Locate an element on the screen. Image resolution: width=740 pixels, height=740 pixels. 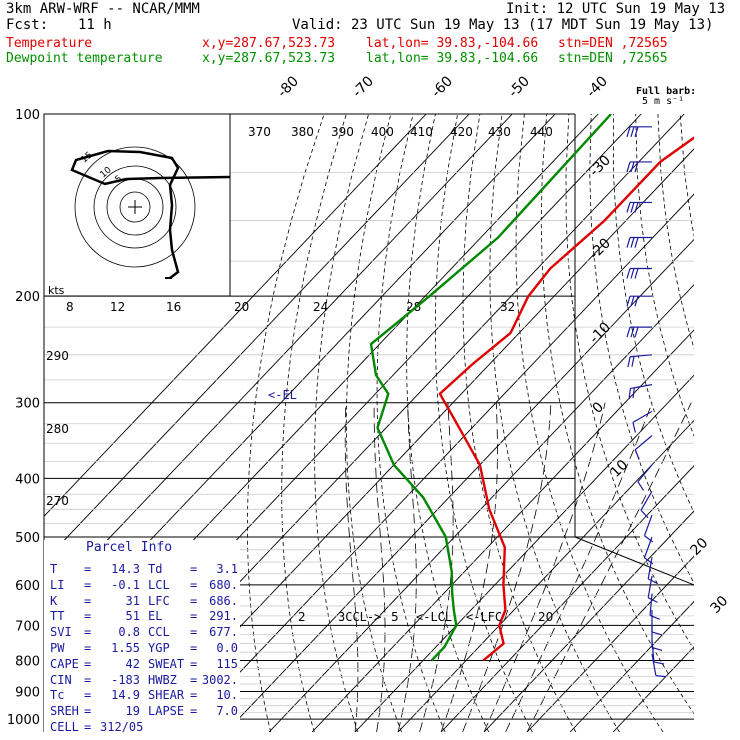
theta-label: 280 is located at coordinates (57, 429).